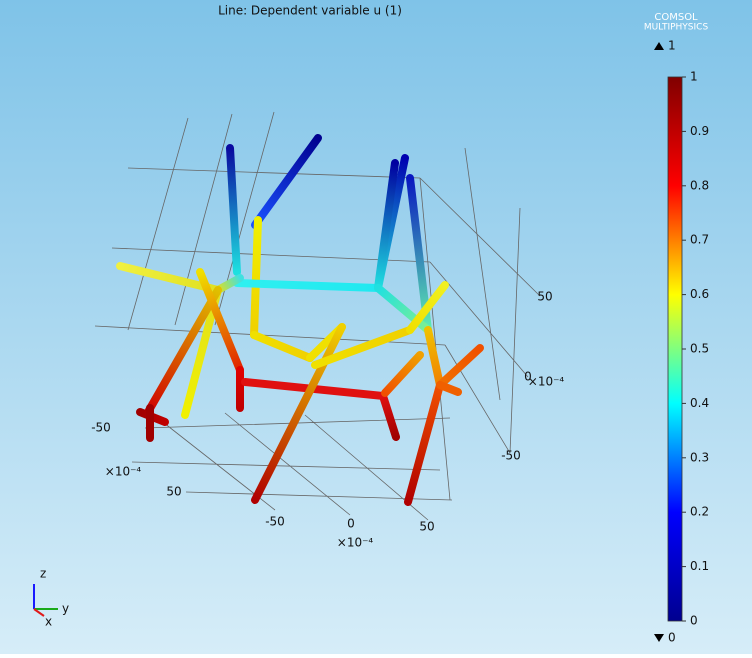 The image size is (752, 658). What do you see at coordinates (676, 17) in the screenshot?
I see `logo: COMSOL` at bounding box center [676, 17].